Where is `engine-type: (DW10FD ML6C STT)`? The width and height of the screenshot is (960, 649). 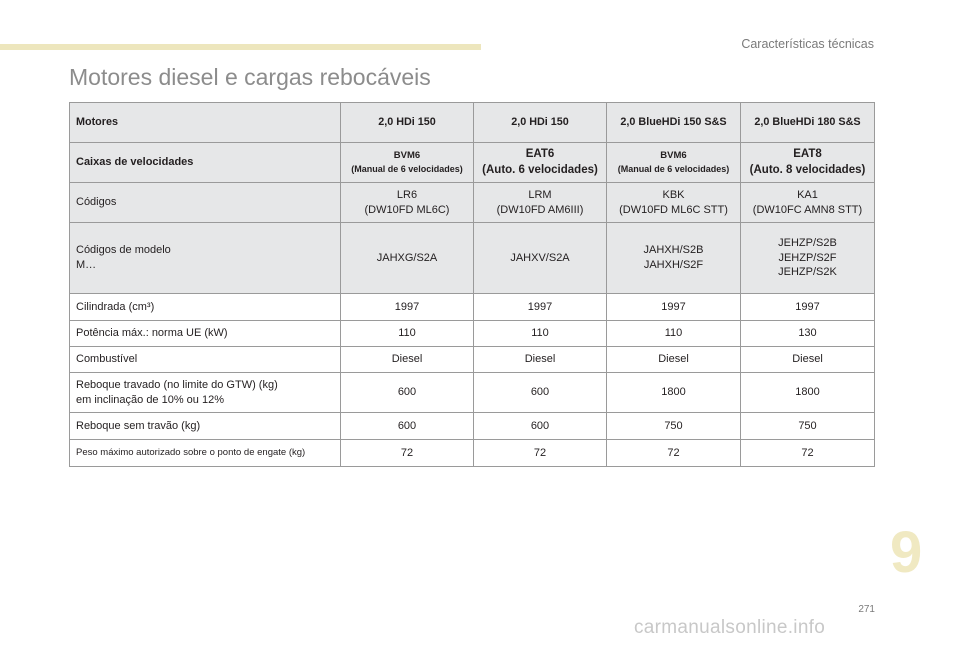
engine-type: (DW10FD ML6C STT) is located at coordinates (673, 209).